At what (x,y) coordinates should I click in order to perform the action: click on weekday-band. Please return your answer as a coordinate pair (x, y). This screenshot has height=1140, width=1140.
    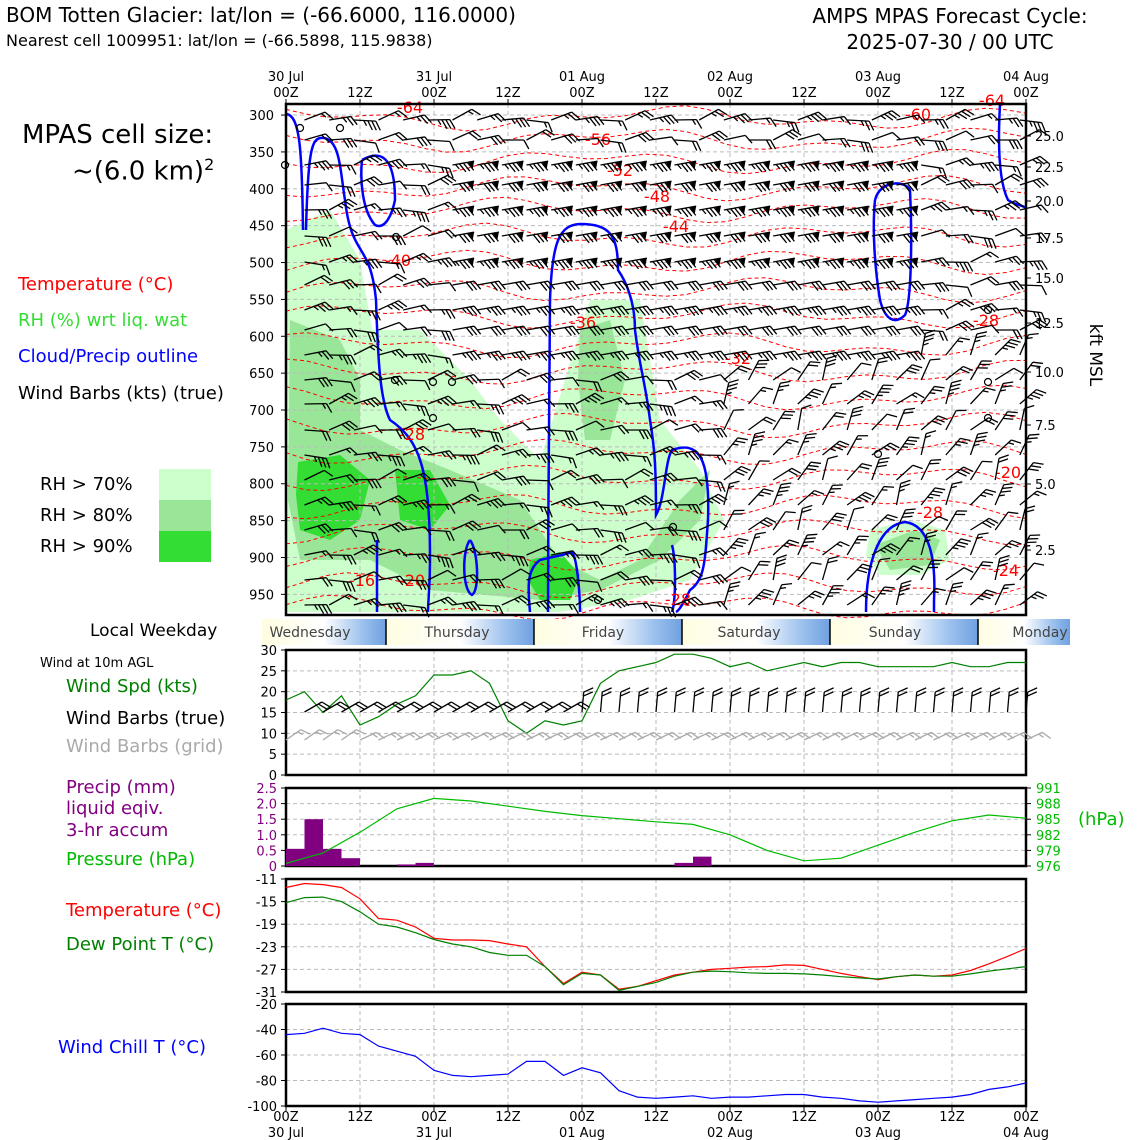
    Looking at the image, I should click on (324, 632).